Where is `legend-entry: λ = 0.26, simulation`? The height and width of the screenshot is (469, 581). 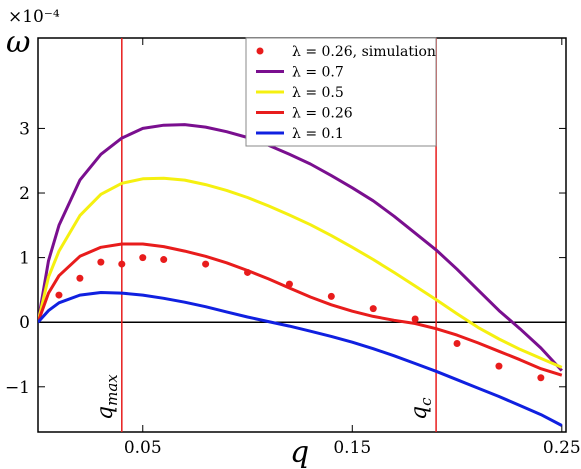
legend-entry: λ = 0.26, simulation is located at coordinates (364, 52).